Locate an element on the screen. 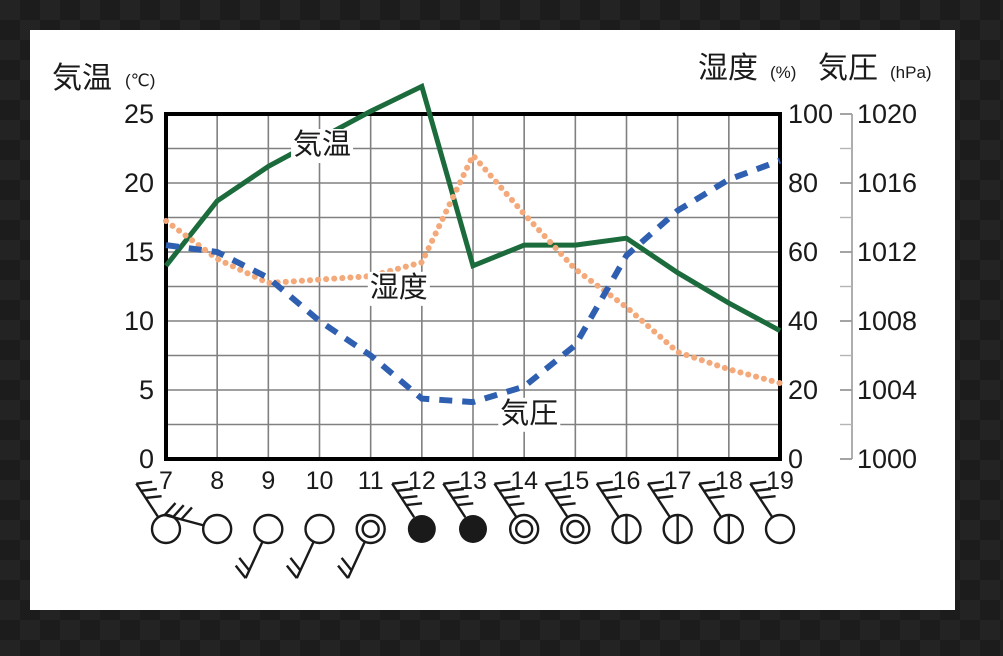  x-tick-label: 18 is located at coordinates (729, 481).